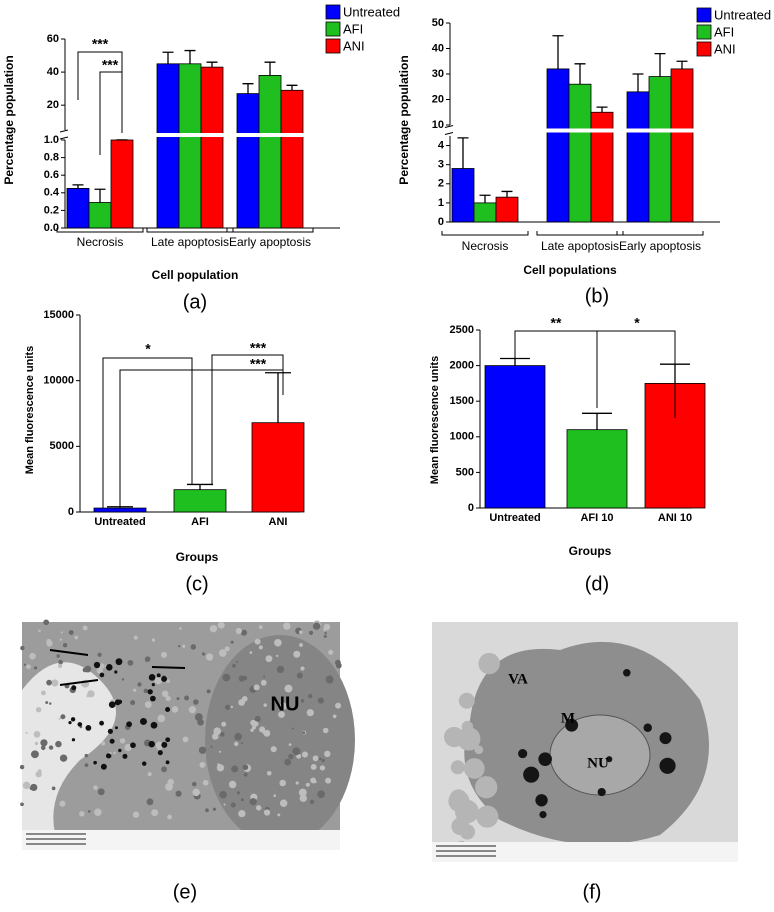 The image size is (774, 912). Describe the element at coordinates (354, 45) in the screenshot. I see `legend-label: ANI` at that location.